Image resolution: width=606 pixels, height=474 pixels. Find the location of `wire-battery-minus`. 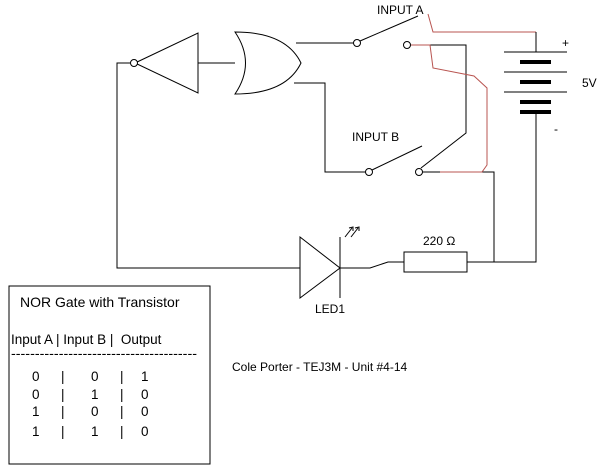

wire-battery-minus is located at coordinates (515, 187).